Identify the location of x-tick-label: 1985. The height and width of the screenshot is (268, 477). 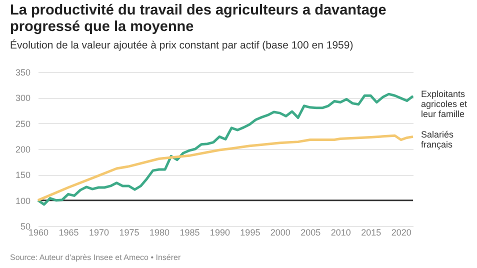
(190, 233).